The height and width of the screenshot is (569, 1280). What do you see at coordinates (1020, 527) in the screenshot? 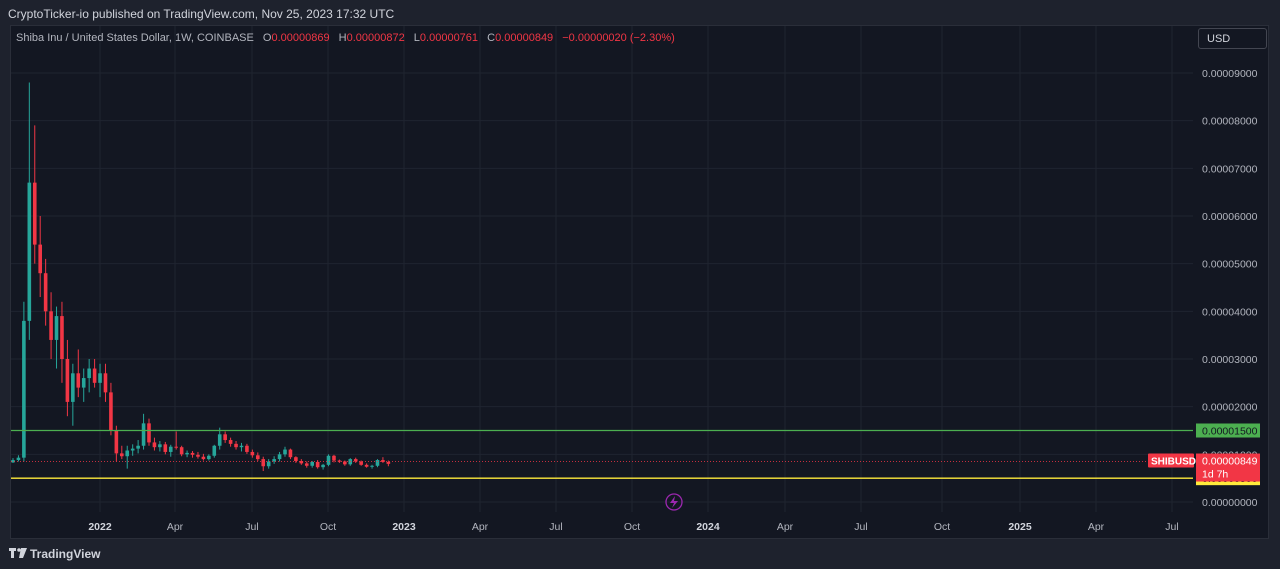
I see `x-tick-label: 2025` at bounding box center [1020, 527].